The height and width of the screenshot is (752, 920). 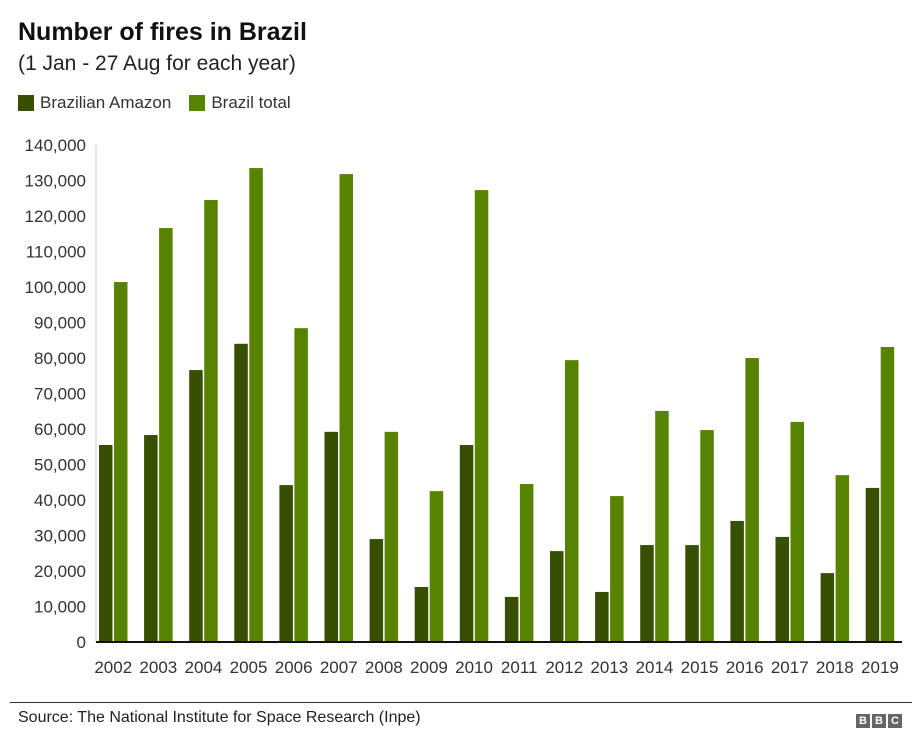 I want to click on bar-brazilian-amazon-2018, so click(x=827, y=607).